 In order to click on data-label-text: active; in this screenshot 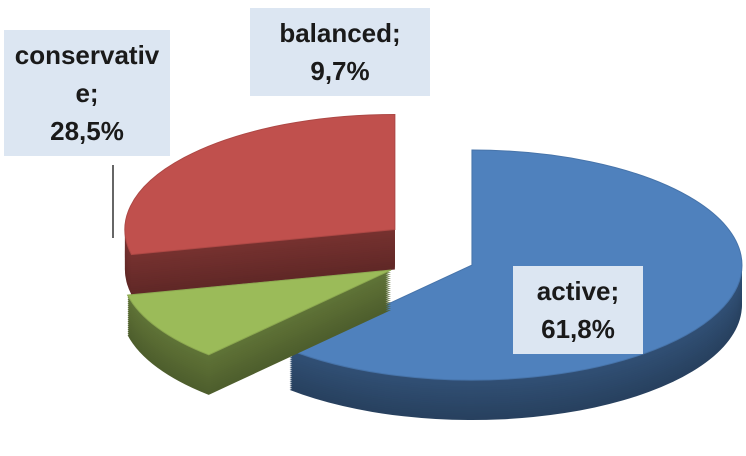, I will do `click(578, 291)`.